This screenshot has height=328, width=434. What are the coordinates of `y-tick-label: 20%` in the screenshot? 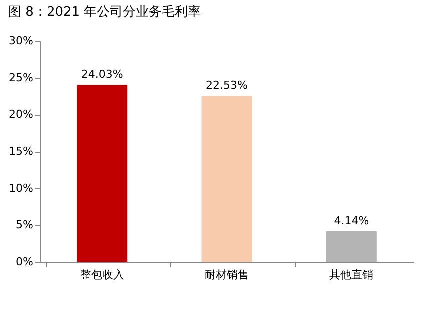 It's located at (21, 115).